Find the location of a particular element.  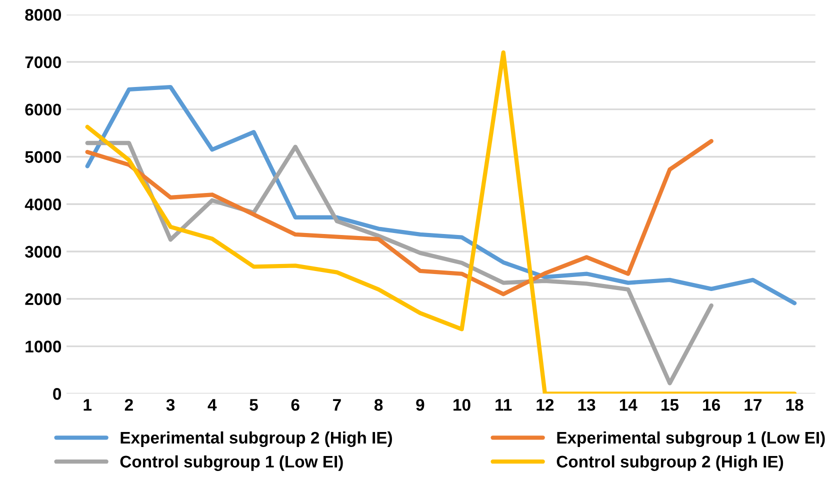

x-tick-label: 17 is located at coordinates (753, 405).